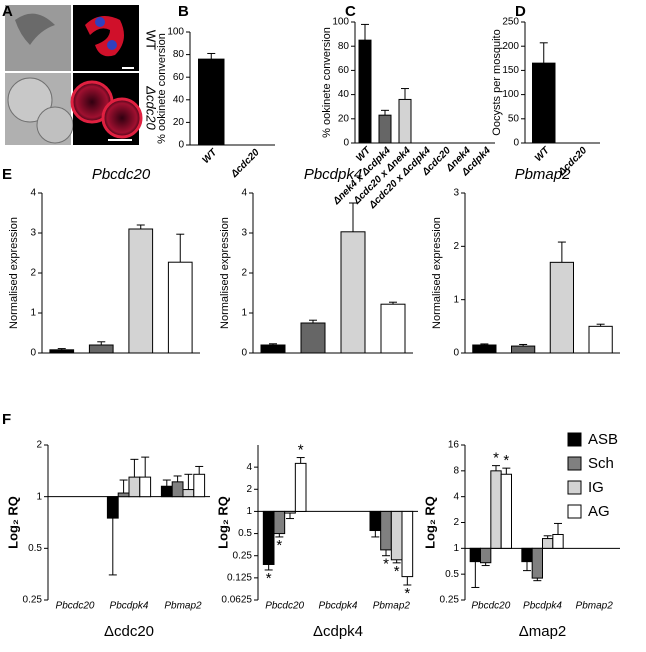 The image size is (646, 652). Describe the element at coordinates (106, 38) in the screenshot. I see `image` at that location.